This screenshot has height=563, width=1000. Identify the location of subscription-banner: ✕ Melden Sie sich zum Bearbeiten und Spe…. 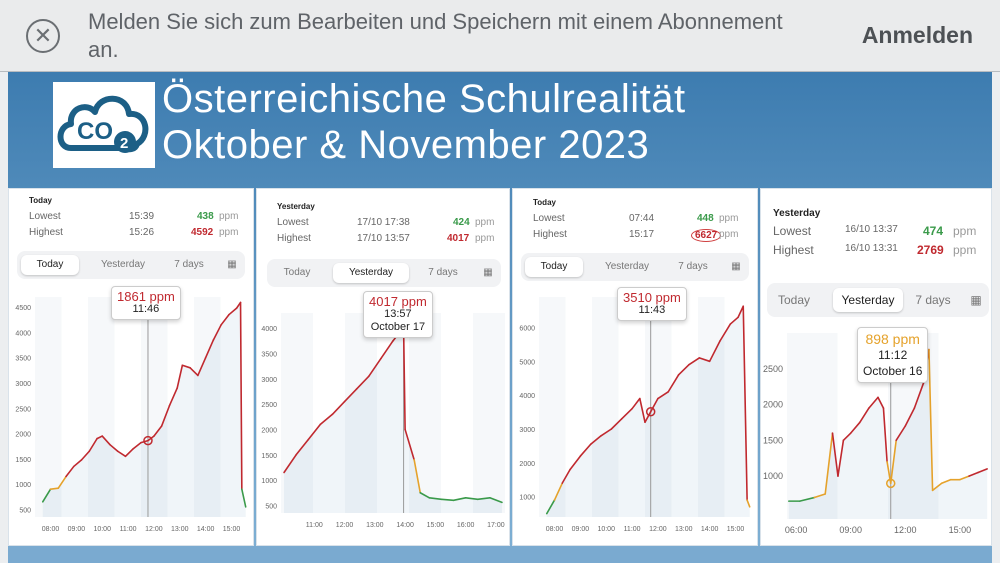
(500, 36).